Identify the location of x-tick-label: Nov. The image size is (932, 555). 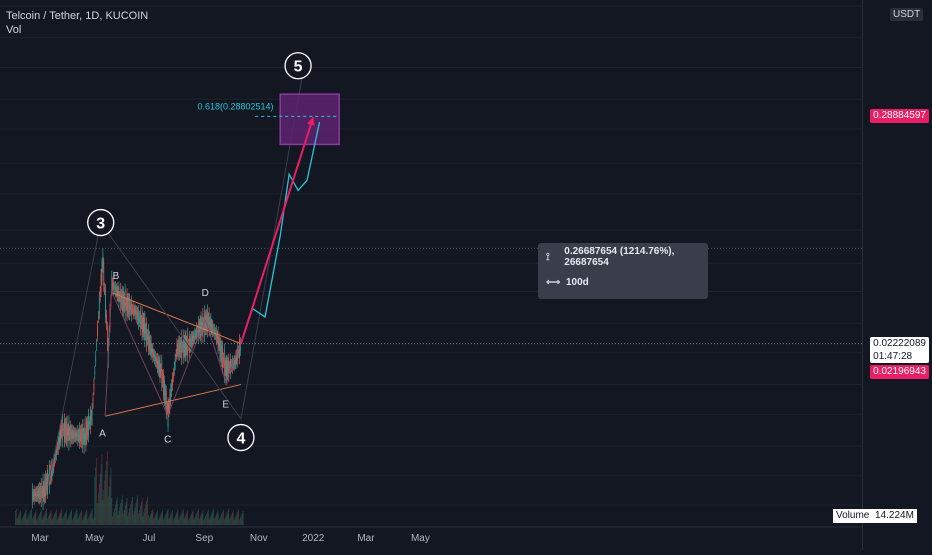
(259, 538).